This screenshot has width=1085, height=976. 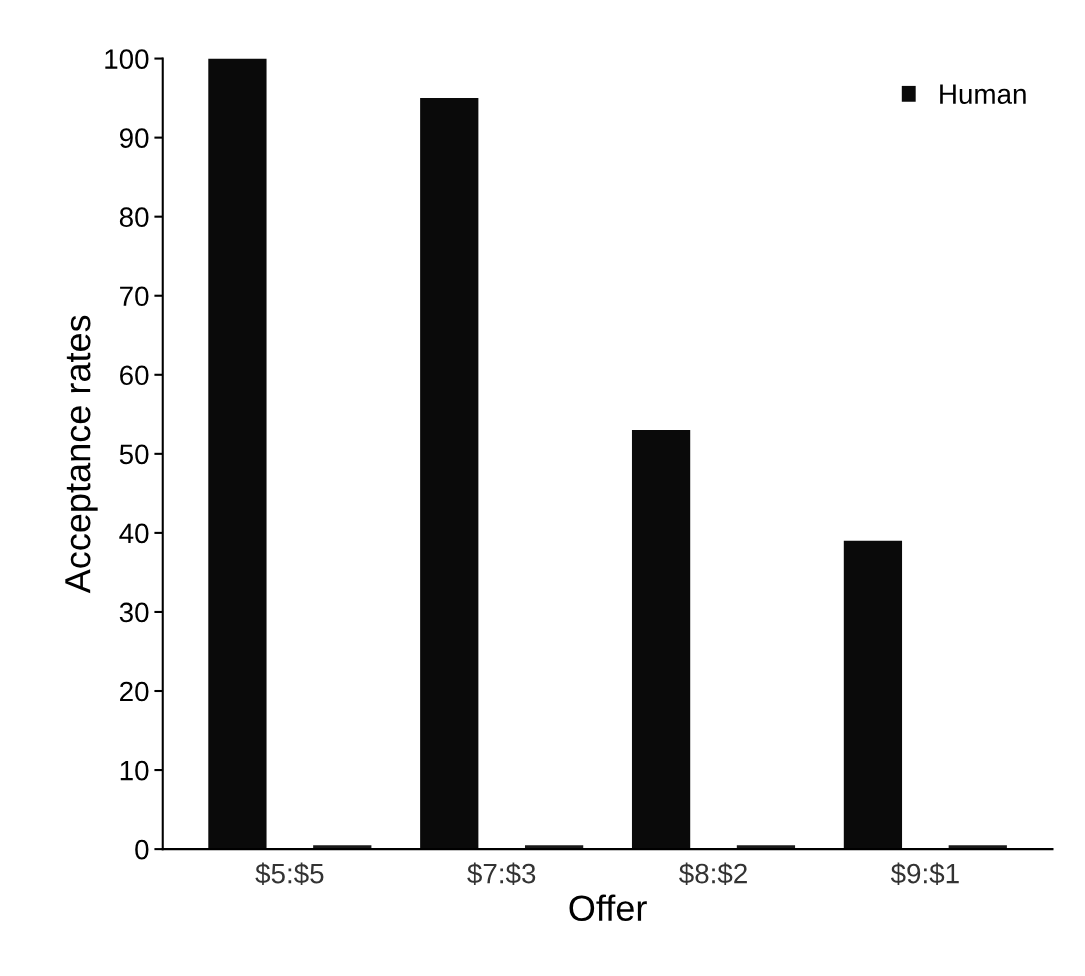 I want to click on y-tick-label: 90, so click(x=134, y=138).